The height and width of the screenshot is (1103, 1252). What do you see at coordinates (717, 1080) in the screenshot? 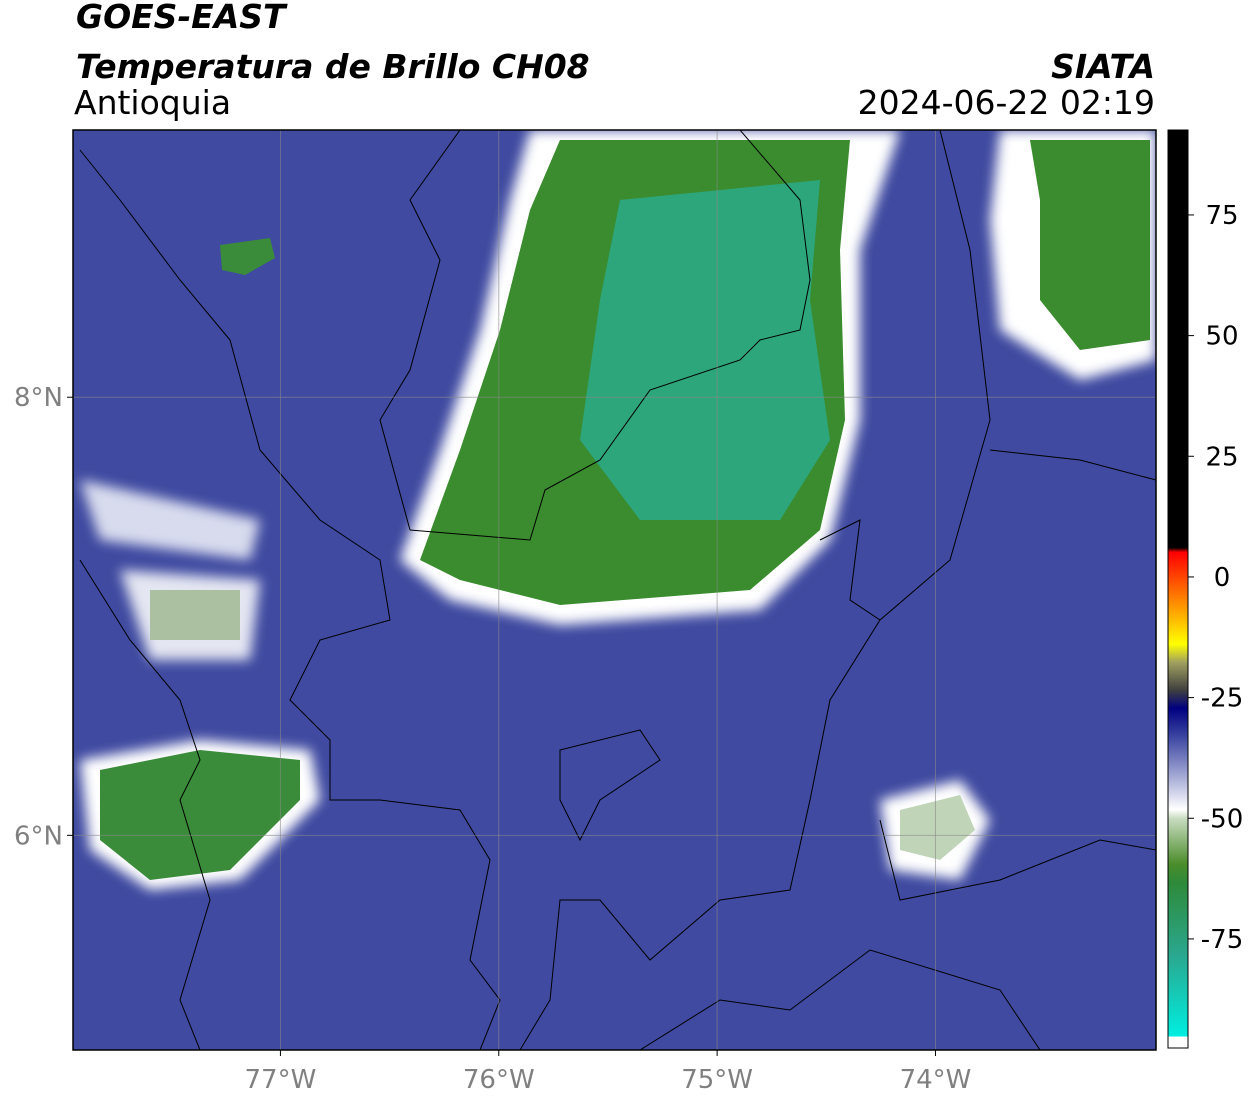
I see `x-tick-label: 75°W` at bounding box center [717, 1080].